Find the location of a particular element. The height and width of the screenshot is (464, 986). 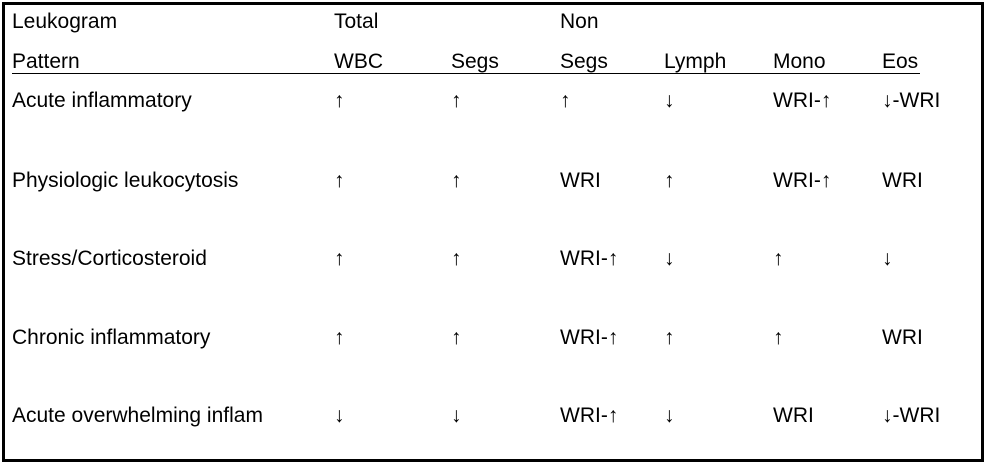

column-header: Pattern is located at coordinates (46, 61).